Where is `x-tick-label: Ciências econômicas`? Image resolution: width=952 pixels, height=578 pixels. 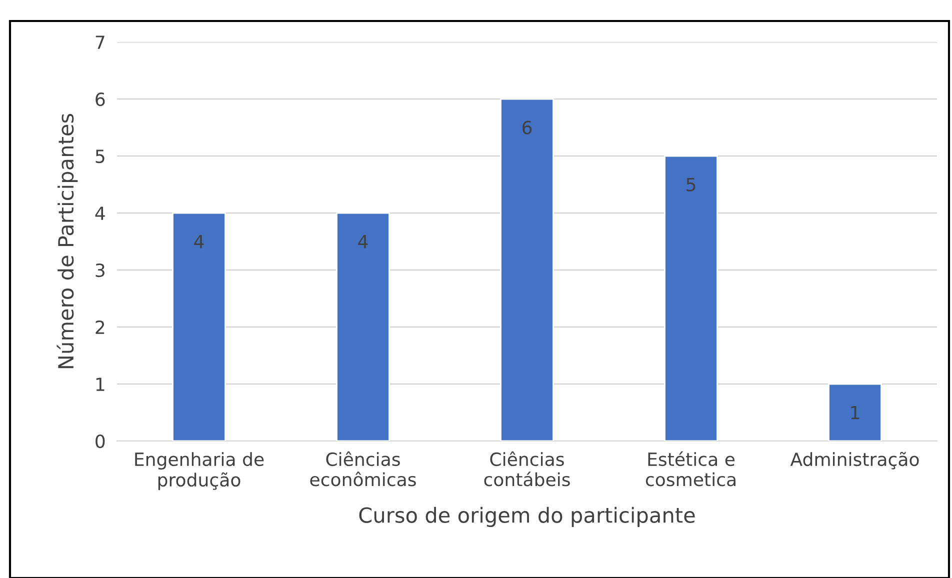
x-tick-label: Ciências econômicas is located at coordinates (363, 468).